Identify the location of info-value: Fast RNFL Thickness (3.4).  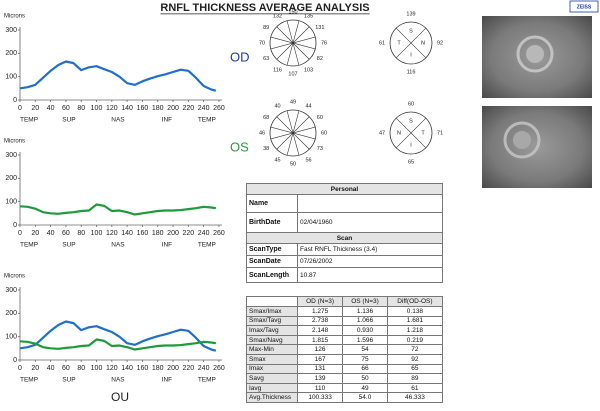
(370, 249).